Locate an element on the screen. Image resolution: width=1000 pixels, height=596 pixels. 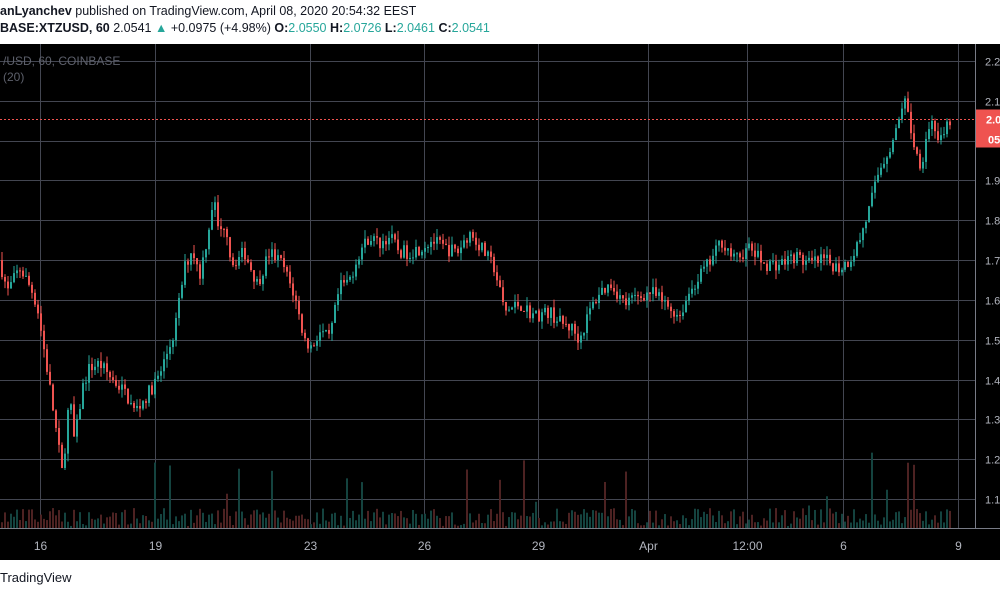
time-axis: 16 19 23 26 29 Apr 12:00 6 9 is located at coordinates (498, 546).